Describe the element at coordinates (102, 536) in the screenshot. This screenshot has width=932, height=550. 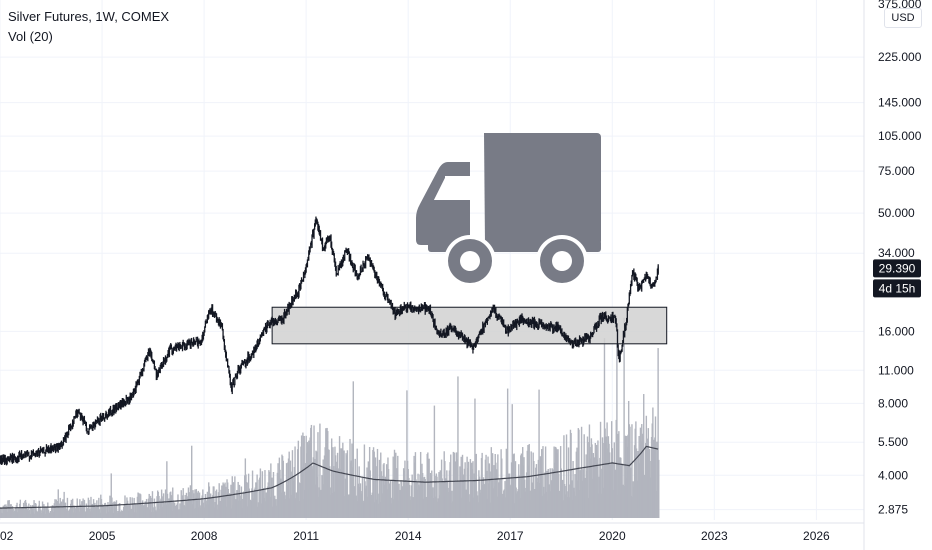
I see `x-tick-label: 2005` at that location.